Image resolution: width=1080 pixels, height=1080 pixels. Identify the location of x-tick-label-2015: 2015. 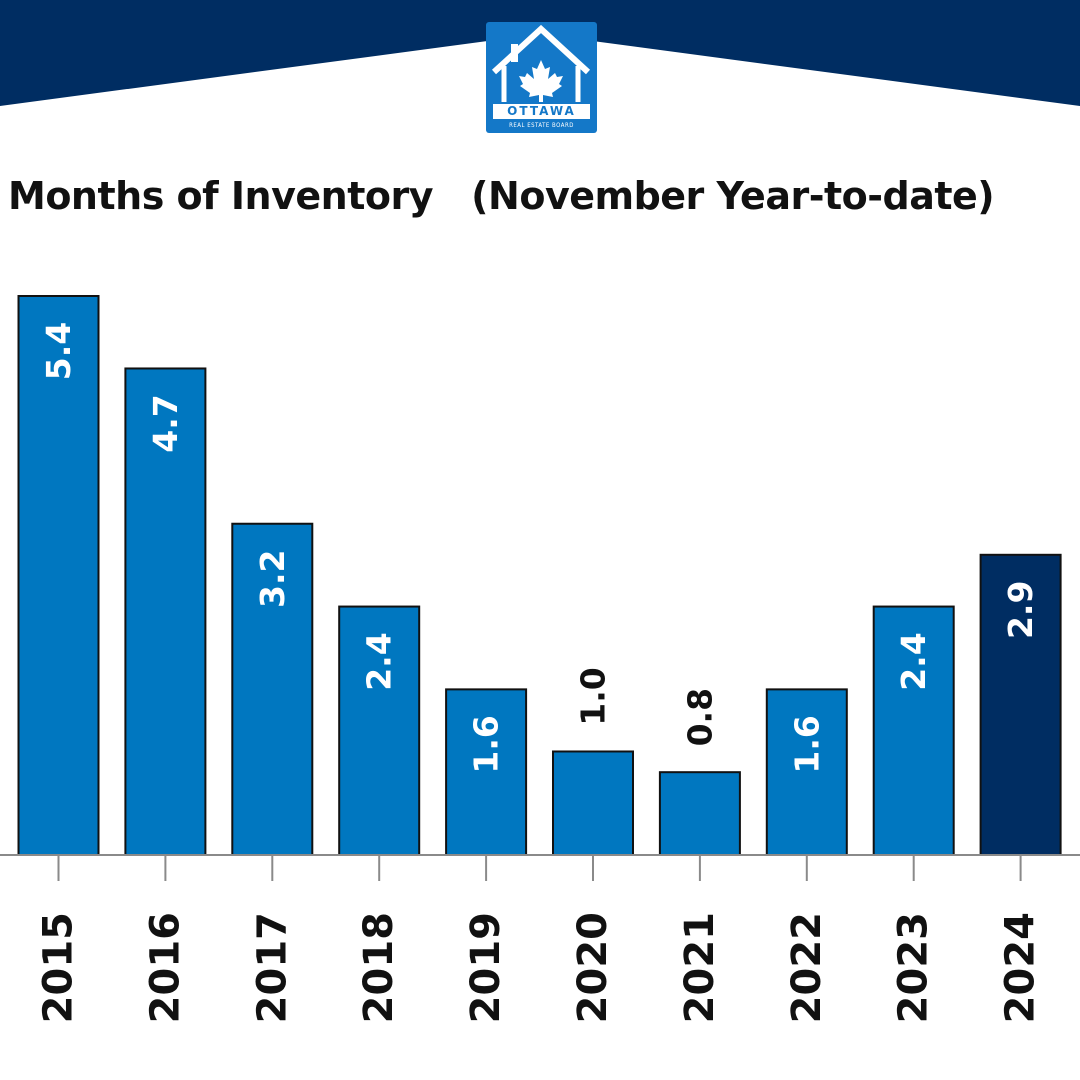
(59, 967).